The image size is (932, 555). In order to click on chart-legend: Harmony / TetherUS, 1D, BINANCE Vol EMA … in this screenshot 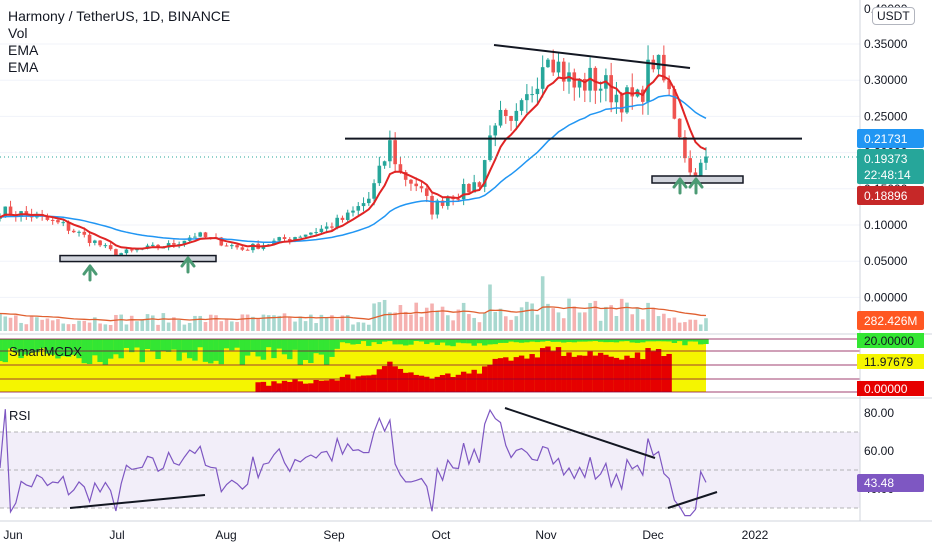, I will do `click(119, 42)`.